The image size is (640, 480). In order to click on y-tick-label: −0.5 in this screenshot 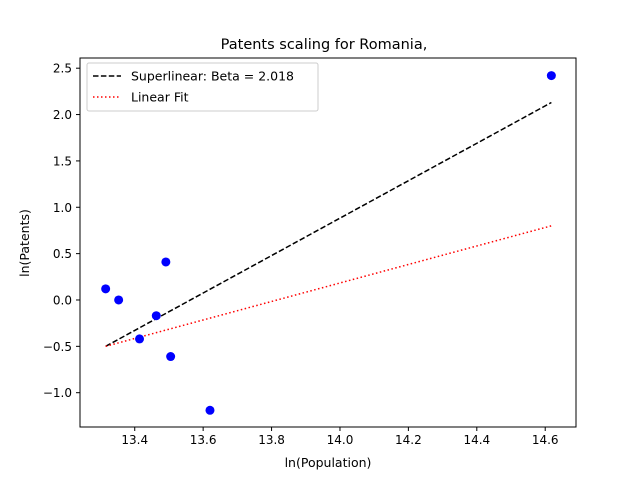, I will do `click(57, 347)`.